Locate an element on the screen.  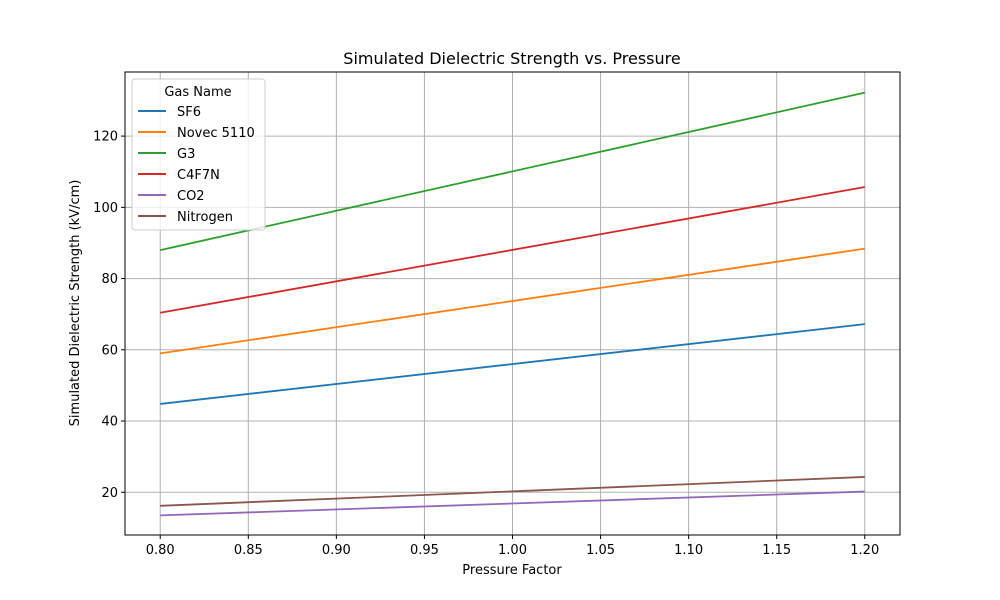
legend-entry-label: G3 is located at coordinates (186, 154).